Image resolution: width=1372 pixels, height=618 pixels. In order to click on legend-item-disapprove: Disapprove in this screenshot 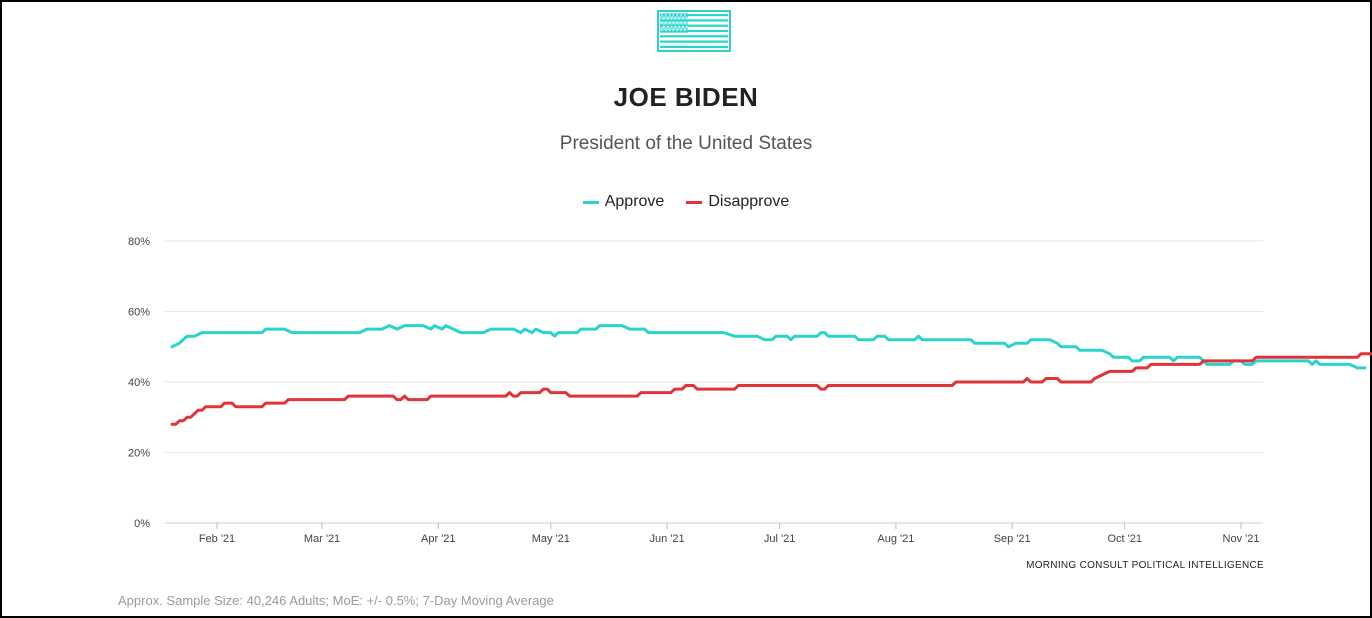, I will do `click(737, 202)`.